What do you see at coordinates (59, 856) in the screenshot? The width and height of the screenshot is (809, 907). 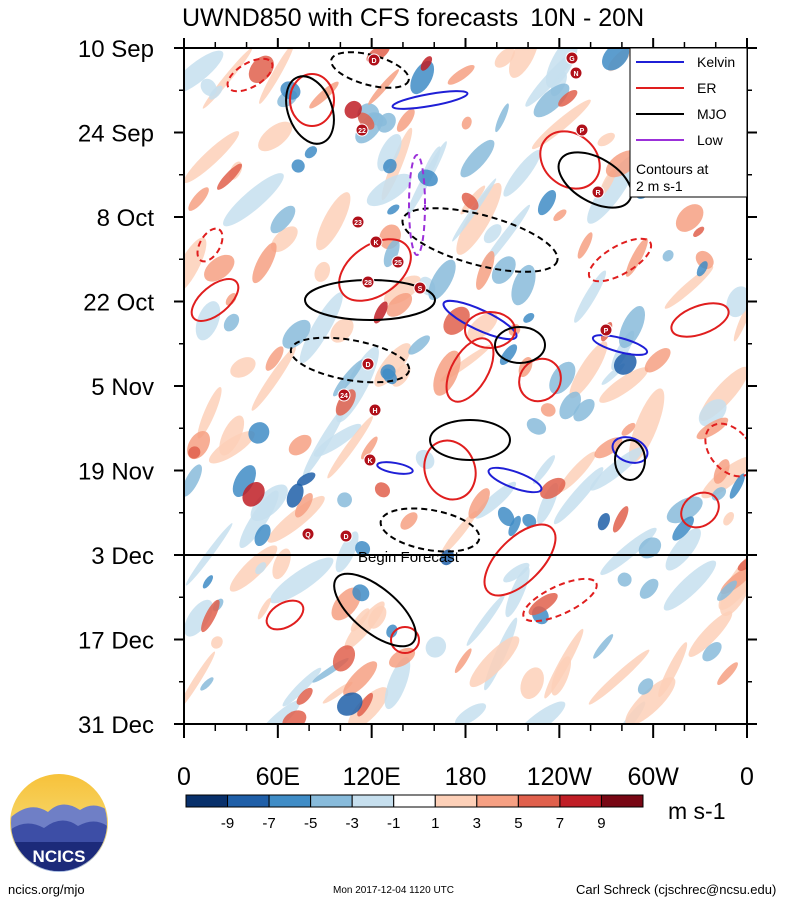 I see `logo-text: NCICS` at bounding box center [59, 856].